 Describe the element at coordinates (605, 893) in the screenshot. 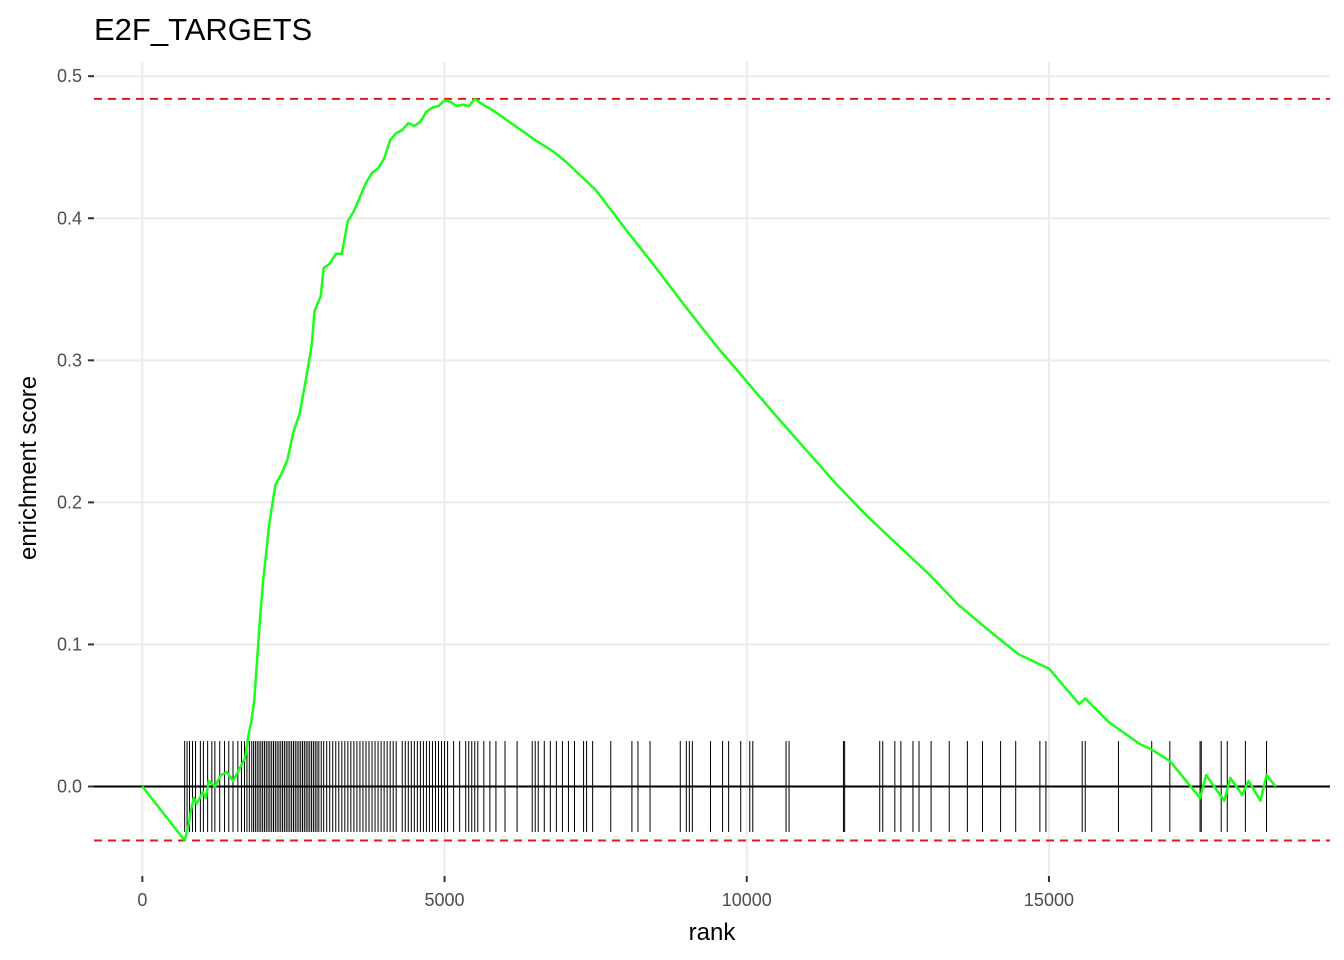

I see `x-axis-ticks: 0 5000 10000 15000` at that location.